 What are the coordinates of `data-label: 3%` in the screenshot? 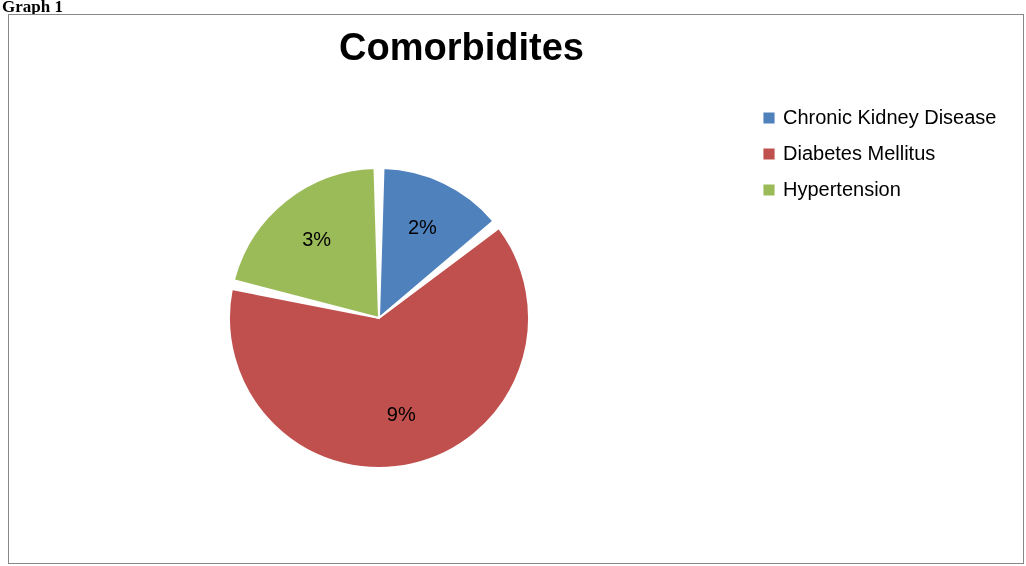 It's located at (317, 238).